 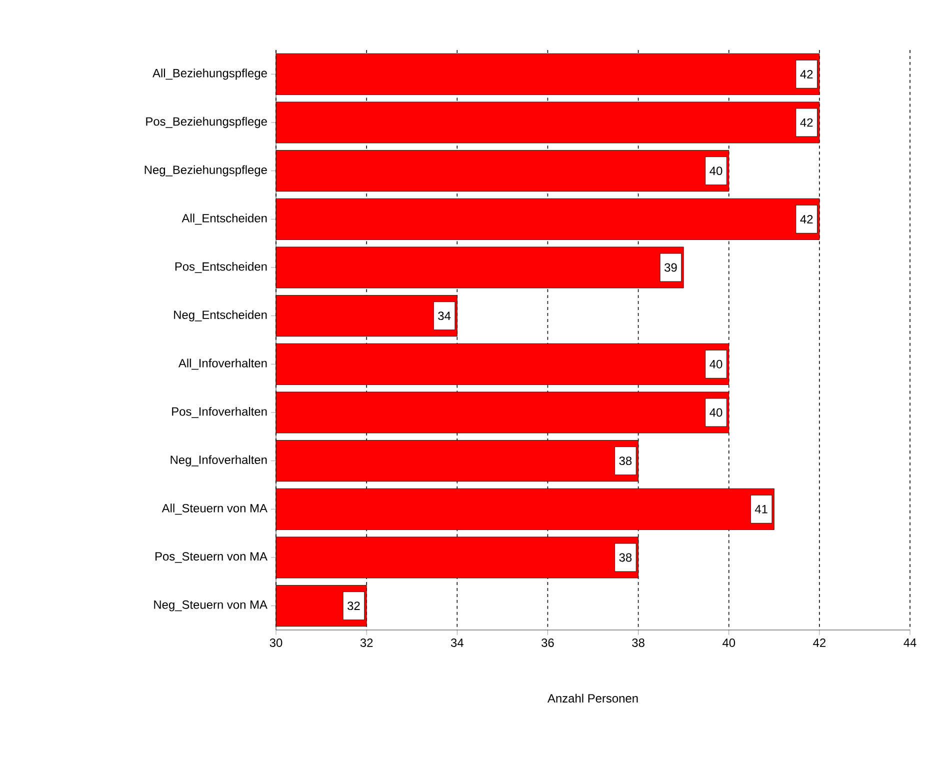 What do you see at coordinates (206, 122) in the screenshot?
I see `y-tick-label: Pos_Beziehungspflege` at bounding box center [206, 122].